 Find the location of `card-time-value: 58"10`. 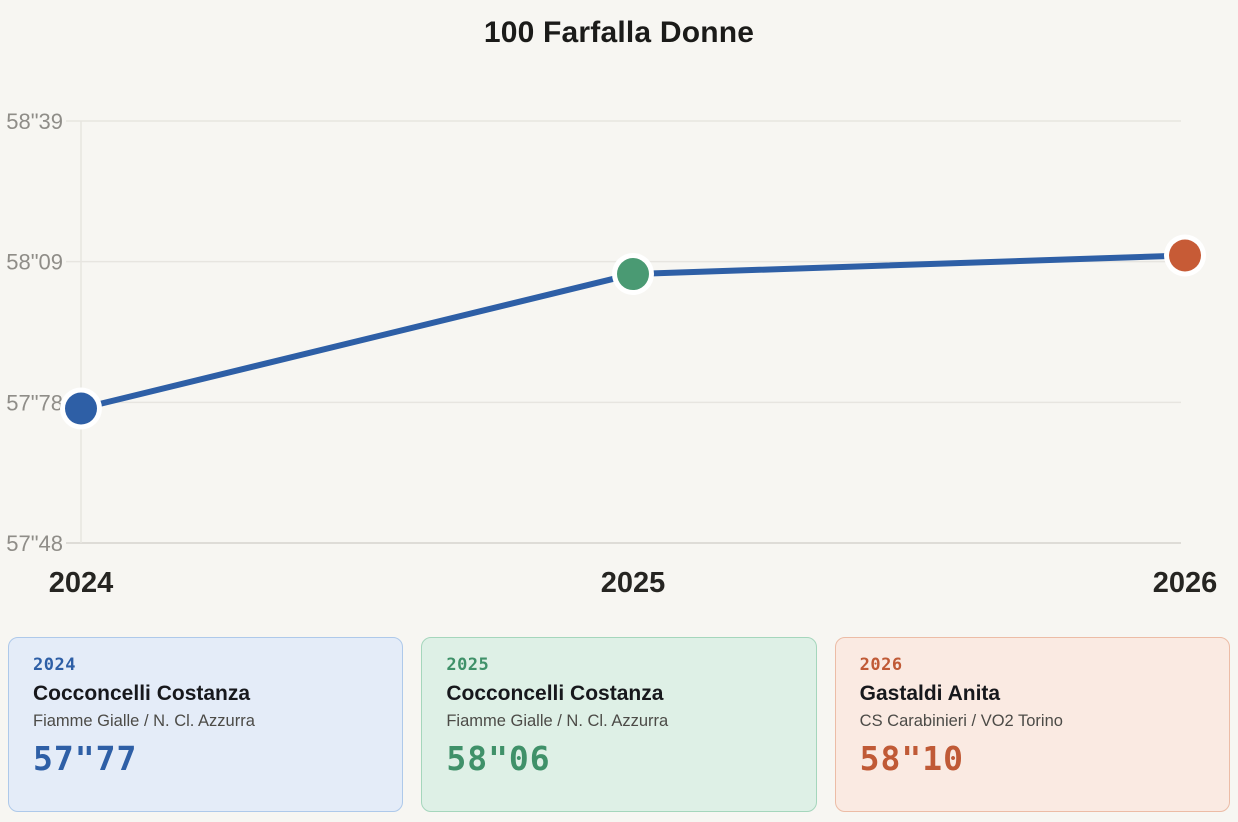

card-time-value: 58"10 is located at coordinates (911, 758).